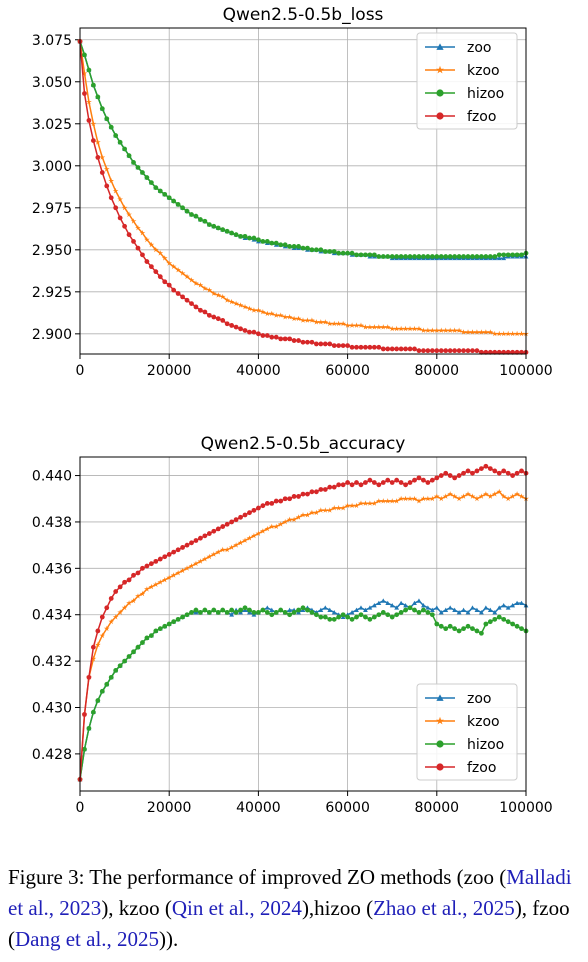  What do you see at coordinates (290, 892) in the screenshot?
I see `citation-malladi: Malladi et al., 2023` at bounding box center [290, 892].